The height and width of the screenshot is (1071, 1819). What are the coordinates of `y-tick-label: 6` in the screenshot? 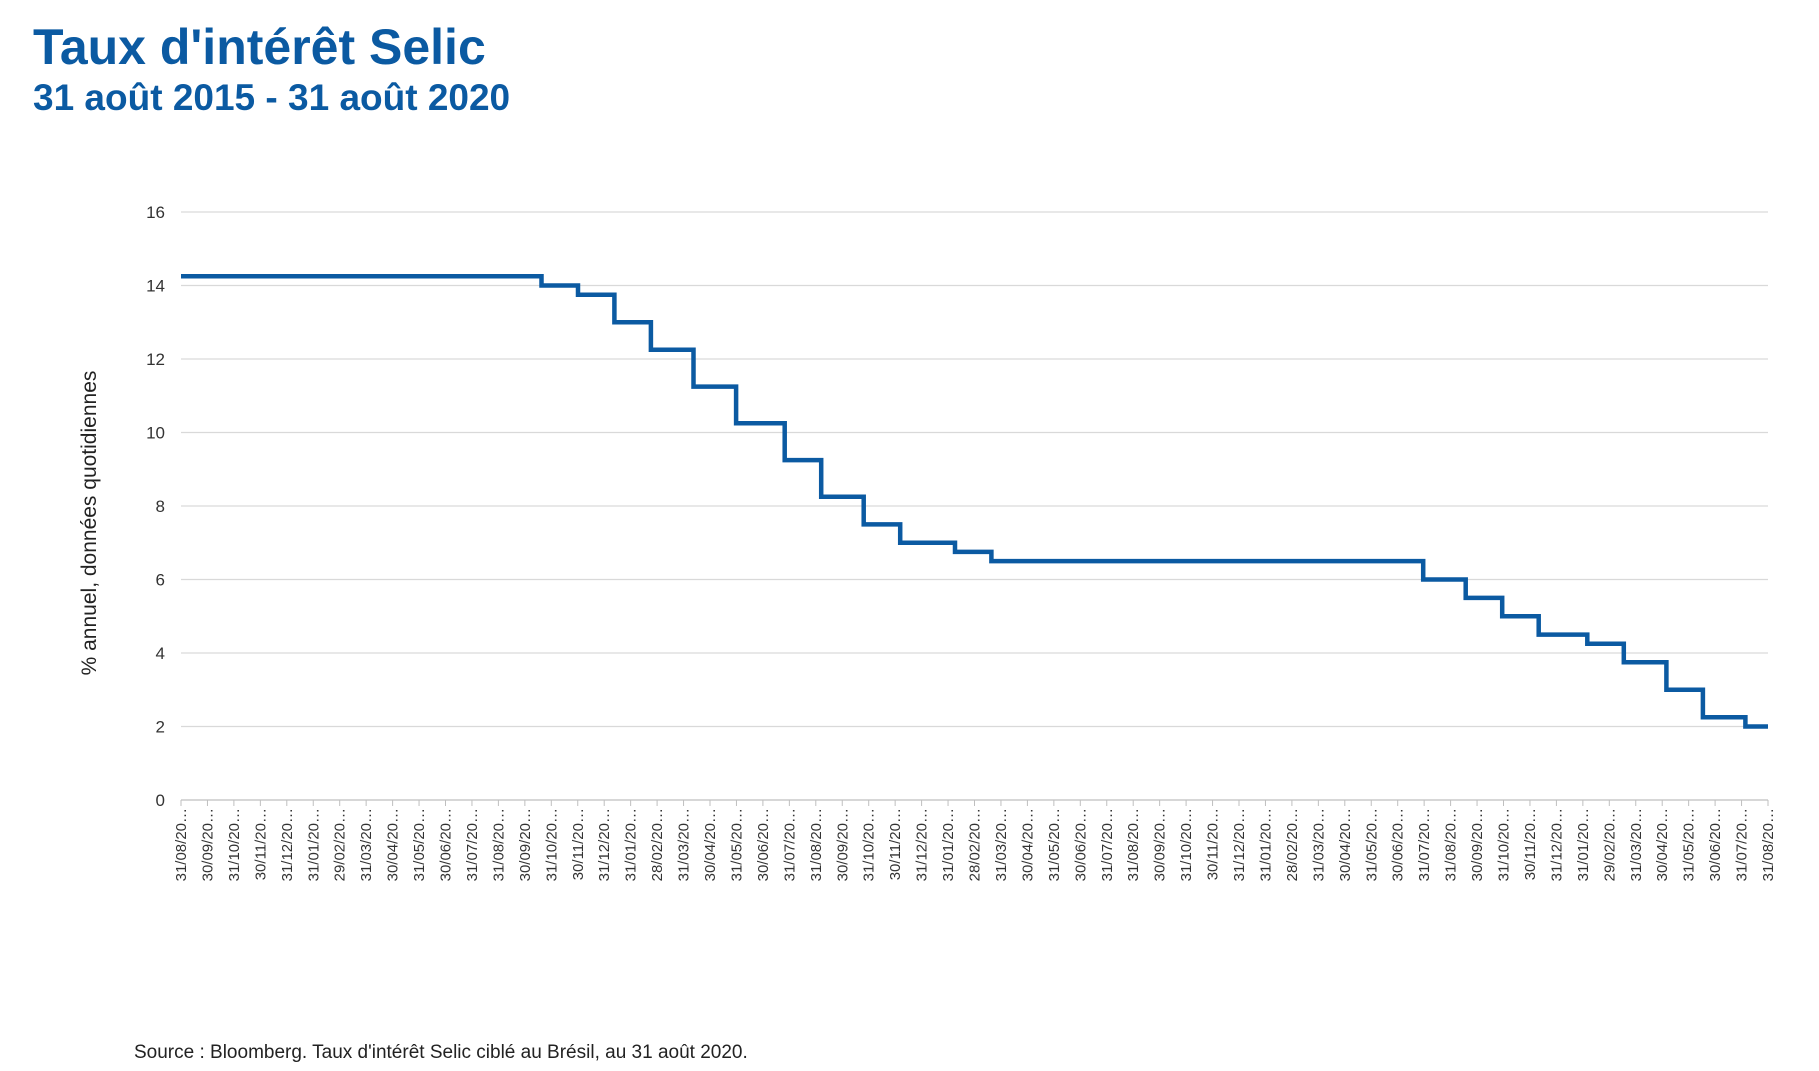 It's located at (160, 580).